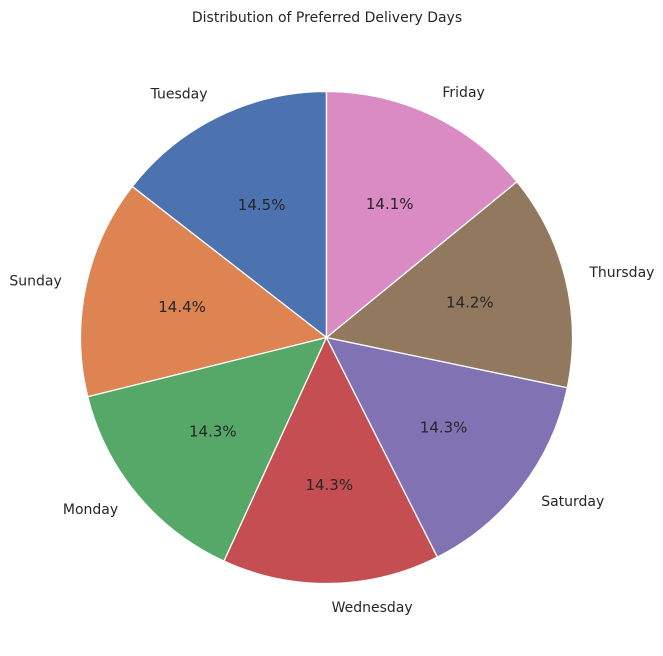 The height and width of the screenshot is (656, 663). I want to click on pie-slice-wednesday, so click(331, 460).